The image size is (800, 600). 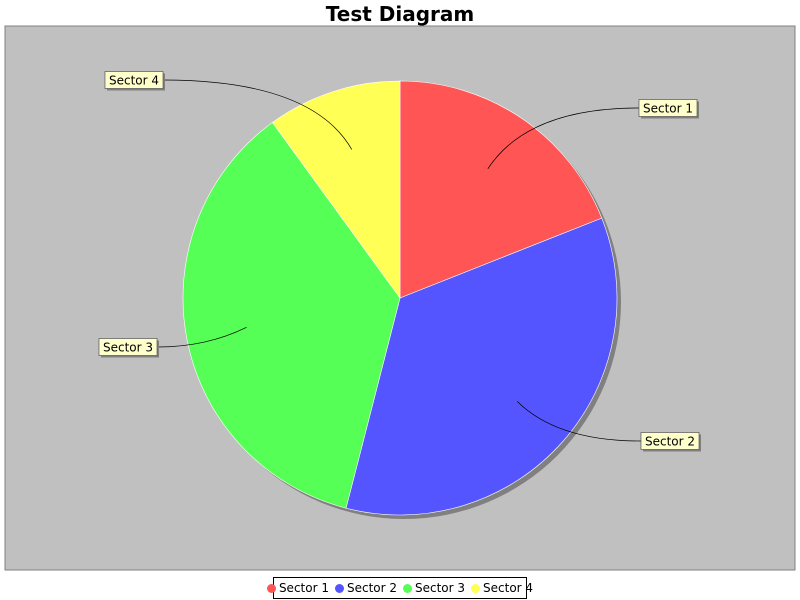 I want to click on legend-item-2: Sector 2, so click(x=365, y=588).